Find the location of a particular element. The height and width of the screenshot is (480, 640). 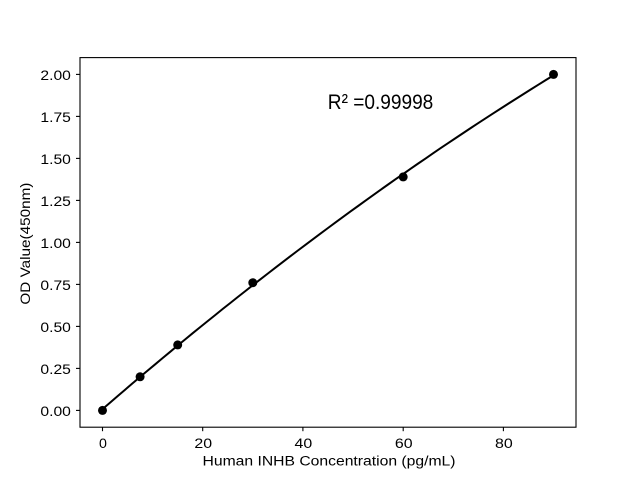

svg-text: 1.25 is located at coordinates (55, 202).